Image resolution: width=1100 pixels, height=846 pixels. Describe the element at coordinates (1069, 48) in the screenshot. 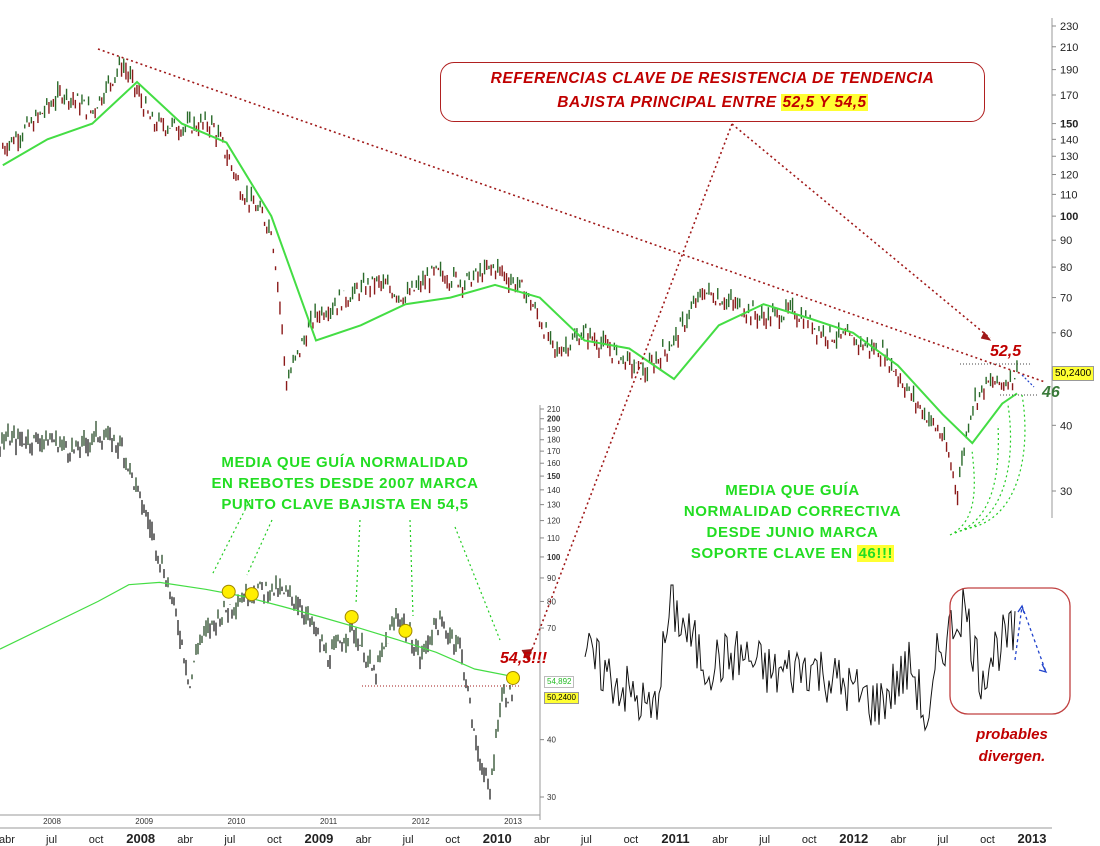

I see `main-y-tick-label: 210` at that location.